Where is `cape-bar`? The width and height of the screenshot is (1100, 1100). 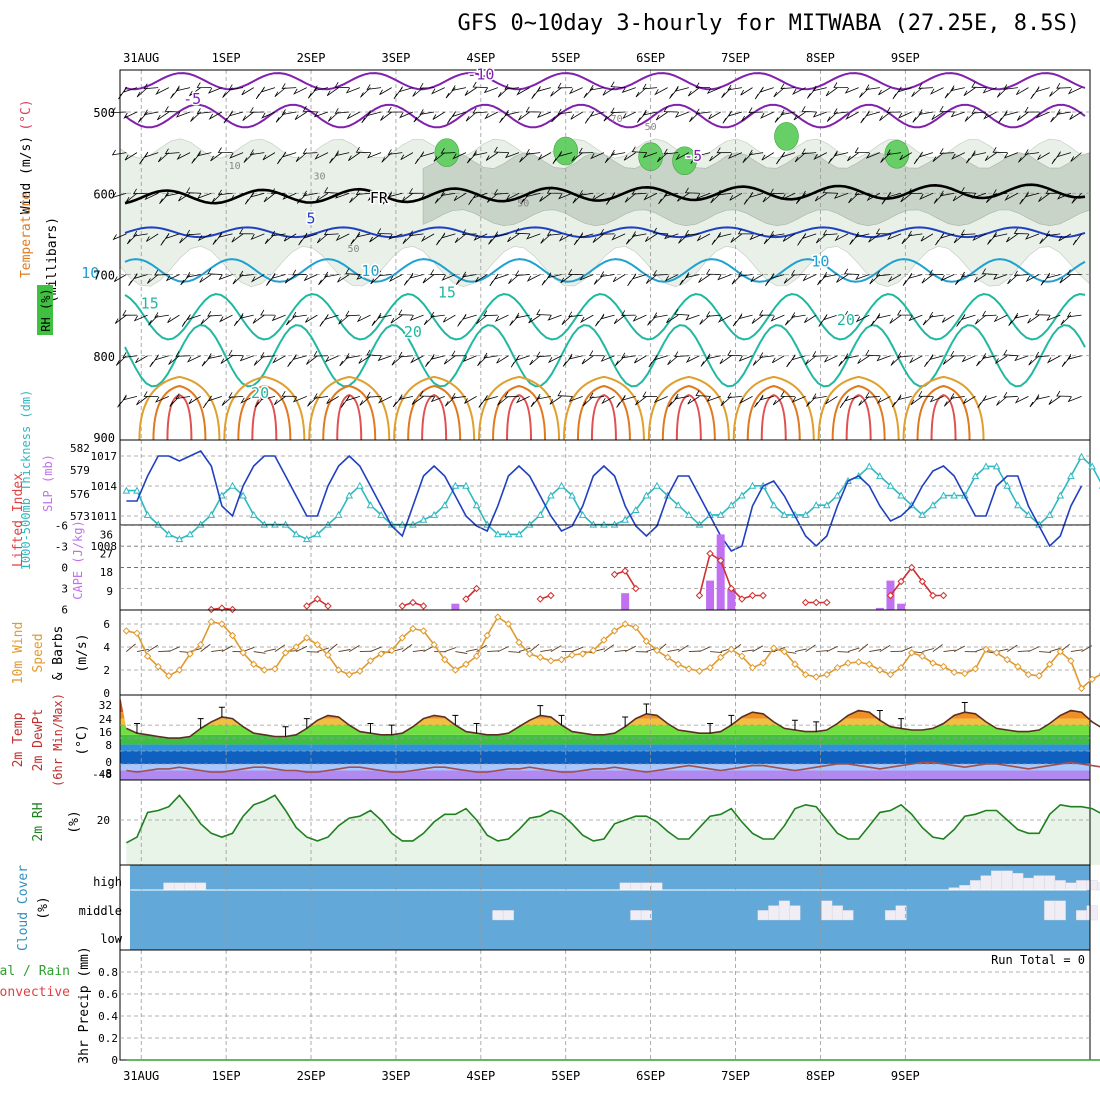 cape-bar is located at coordinates (720, 572).